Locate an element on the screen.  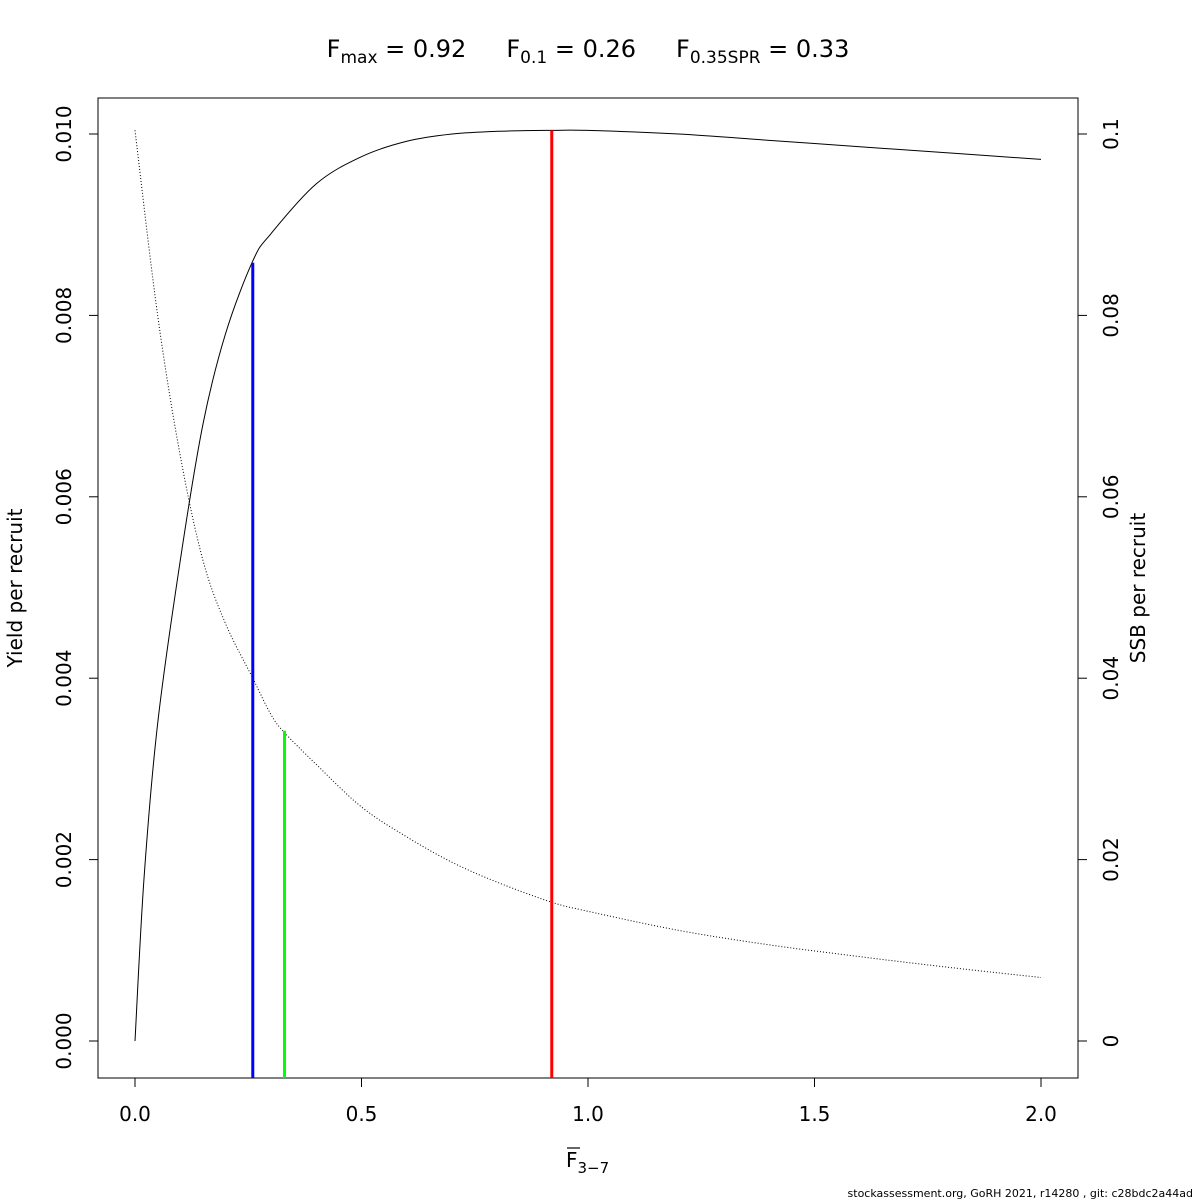
x-tick-label: 2.0 is located at coordinates (1041, 1114).